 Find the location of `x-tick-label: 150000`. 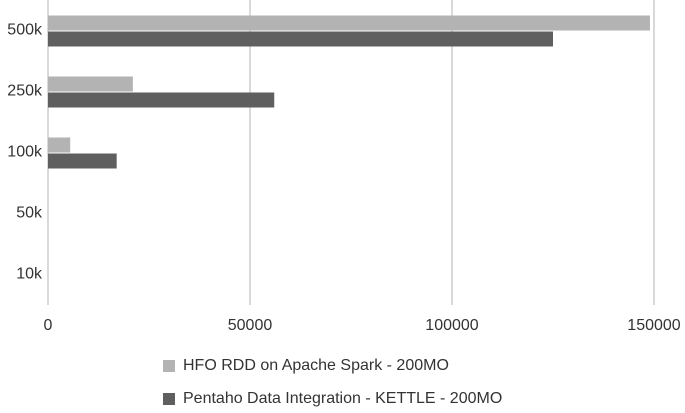

x-tick-label: 150000 is located at coordinates (653, 325).